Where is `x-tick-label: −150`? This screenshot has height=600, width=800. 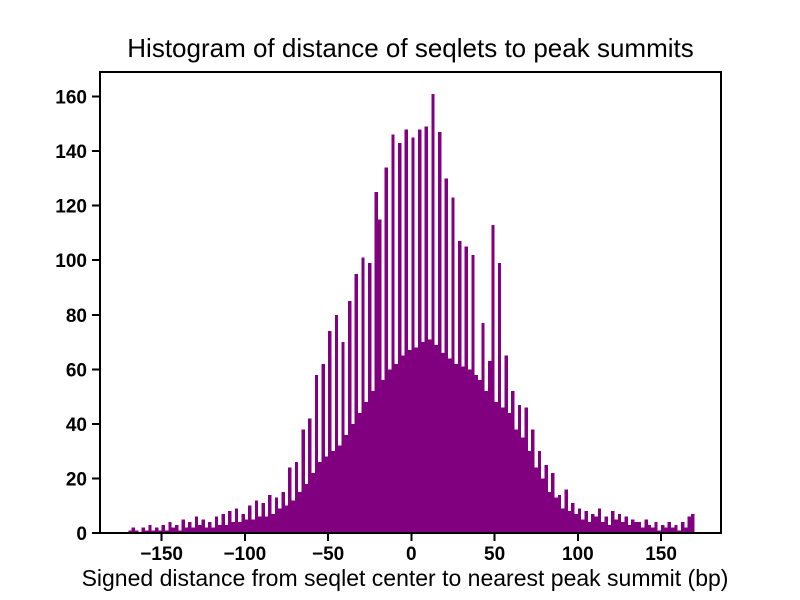
x-tick-label: −150 is located at coordinates (161, 554).